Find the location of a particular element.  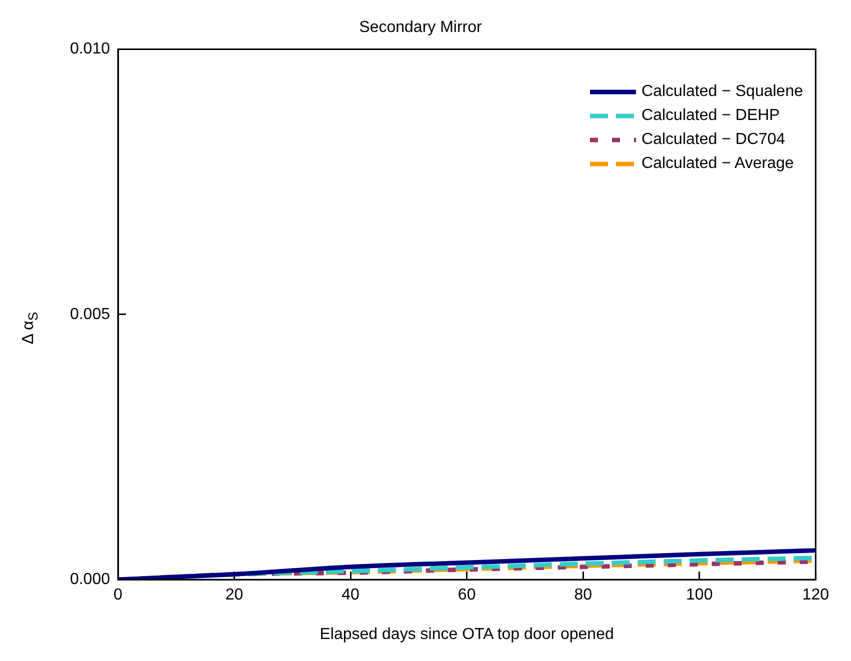

legend-label: Calculated − DEHP is located at coordinates (711, 116).